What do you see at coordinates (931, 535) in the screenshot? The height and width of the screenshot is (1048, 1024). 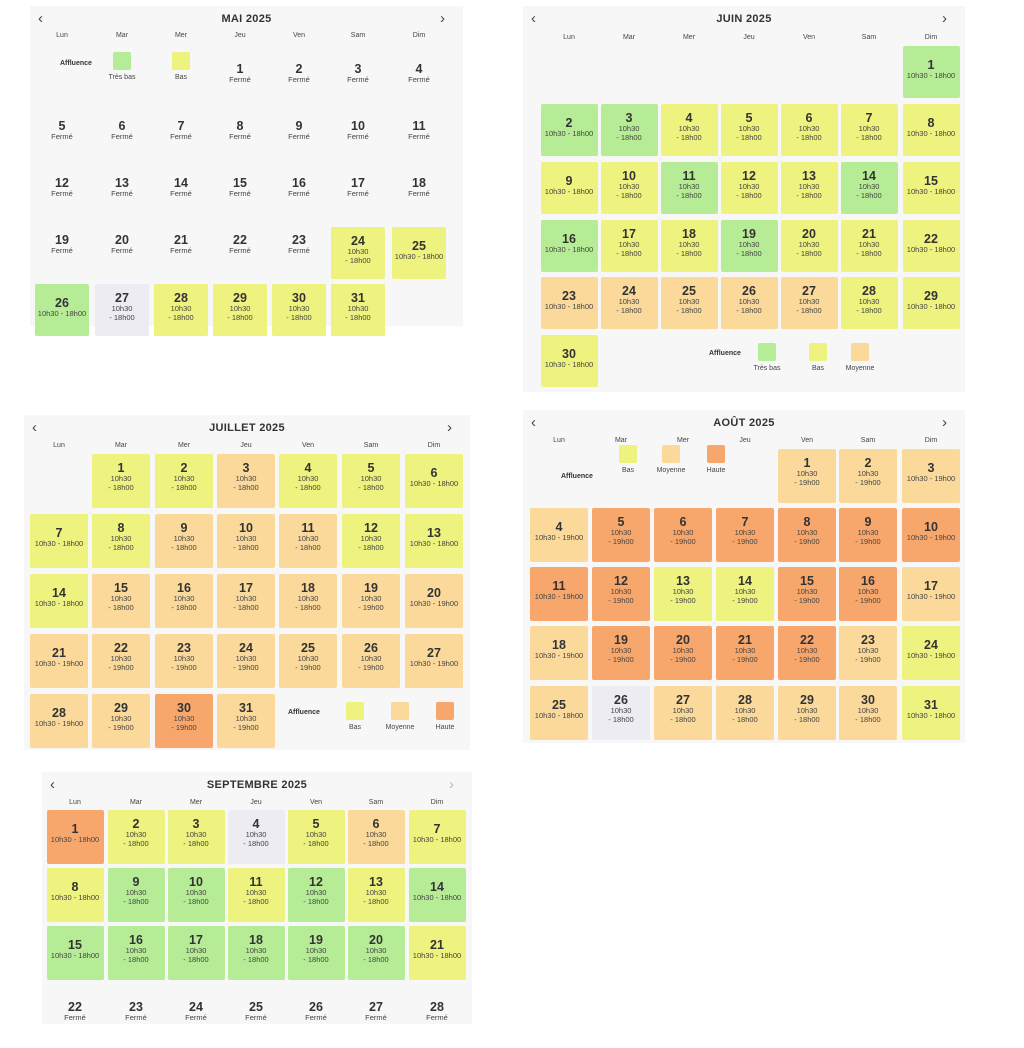 I see `day-cell: 10 10h30 - 19h00` at bounding box center [931, 535].